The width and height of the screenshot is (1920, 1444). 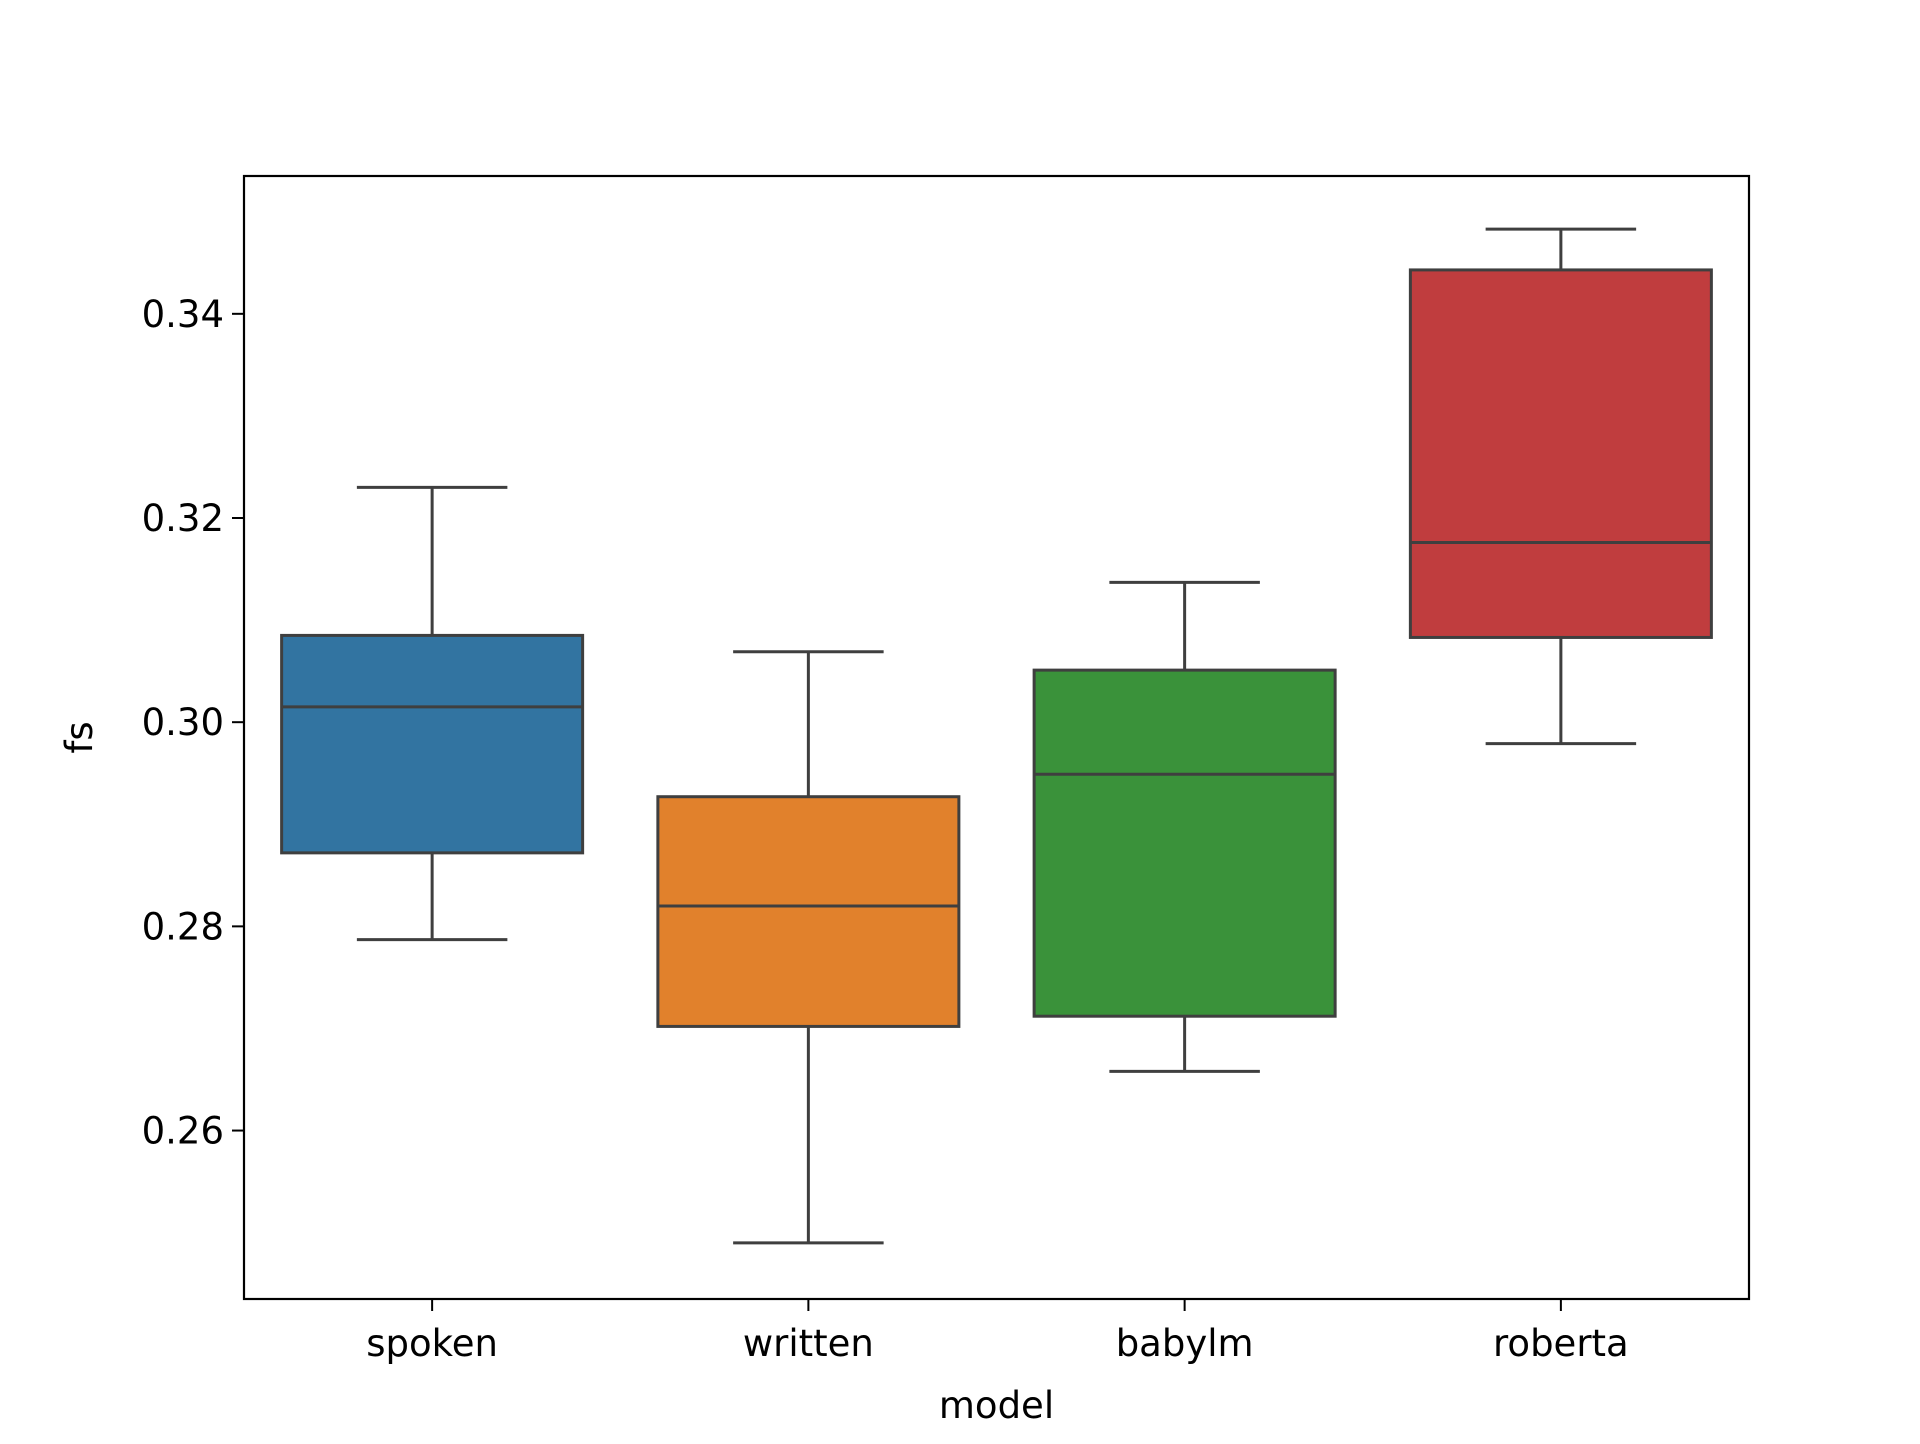 I want to click on x-tick-label: babylm, so click(x=1185, y=1343).